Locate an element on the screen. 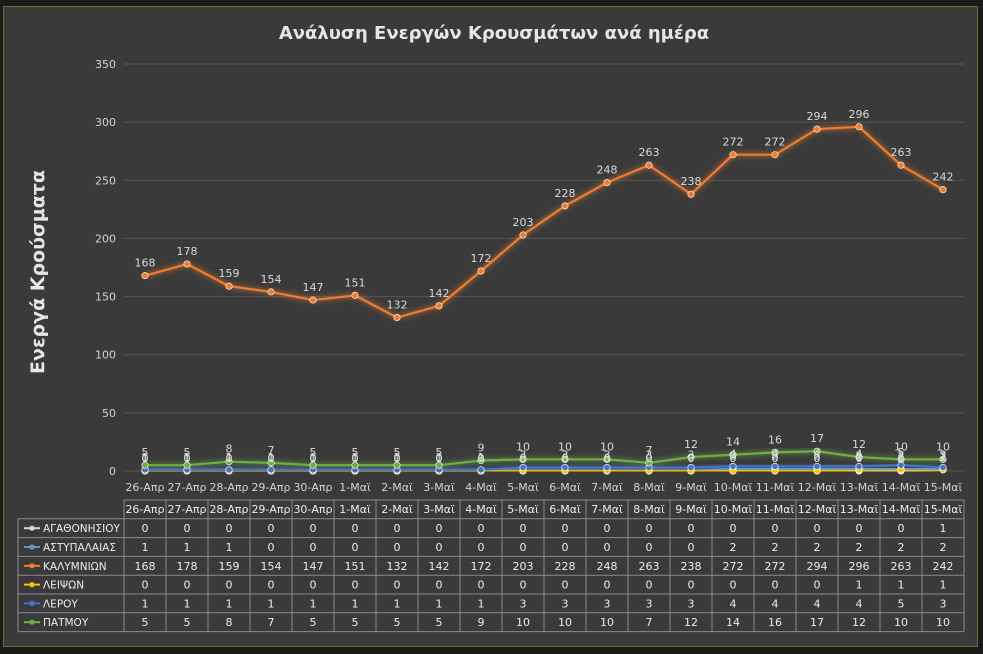  data-label: 17 is located at coordinates (817, 438).